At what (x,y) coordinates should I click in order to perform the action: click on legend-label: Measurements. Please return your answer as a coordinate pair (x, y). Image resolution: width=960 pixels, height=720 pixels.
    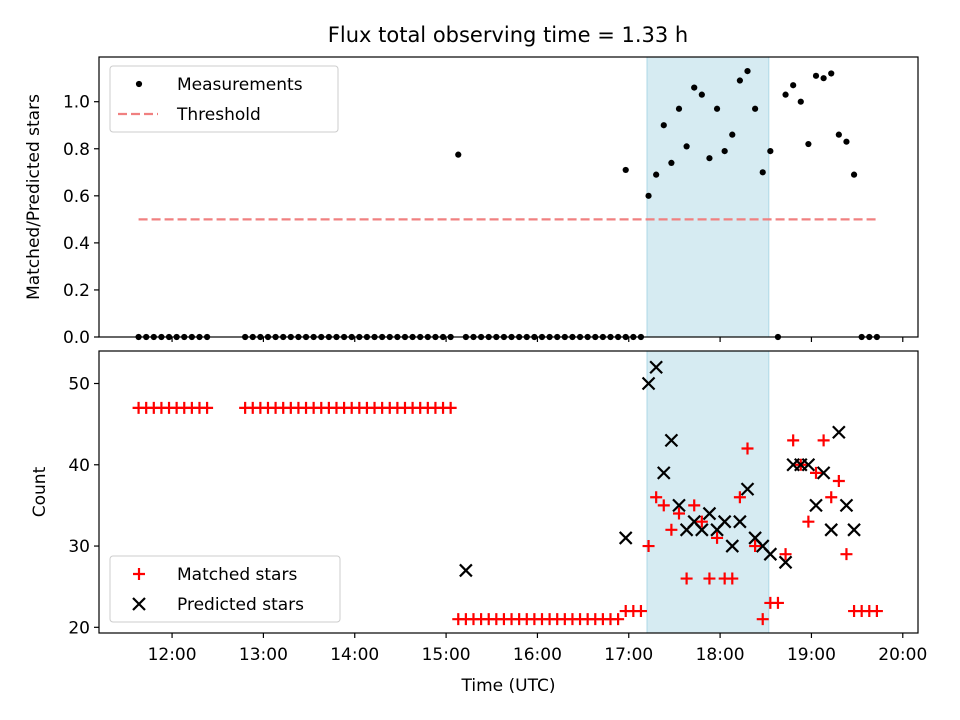
    Looking at the image, I should click on (240, 85).